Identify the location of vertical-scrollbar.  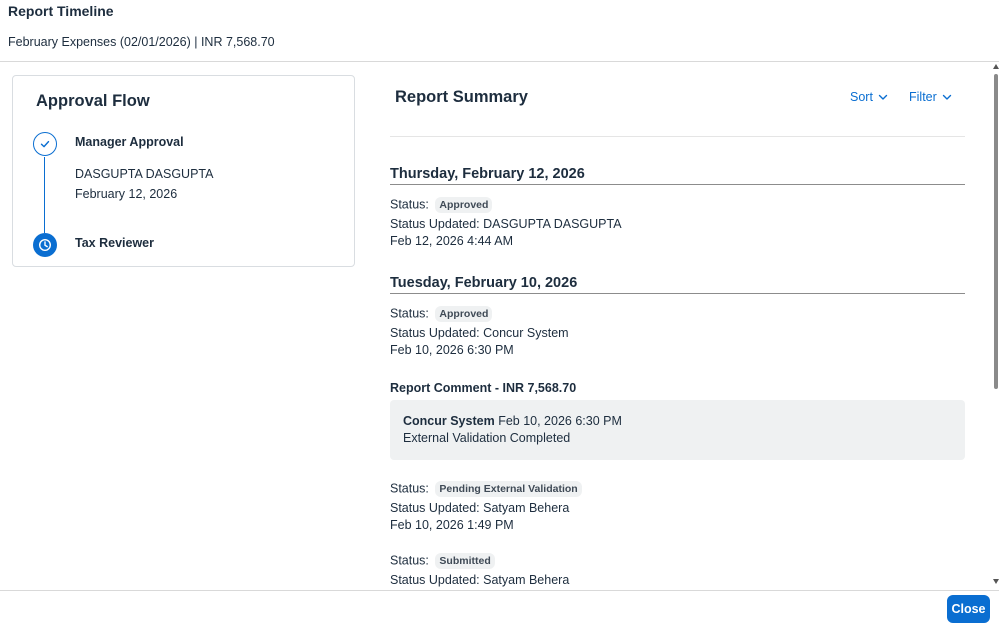
(996, 326).